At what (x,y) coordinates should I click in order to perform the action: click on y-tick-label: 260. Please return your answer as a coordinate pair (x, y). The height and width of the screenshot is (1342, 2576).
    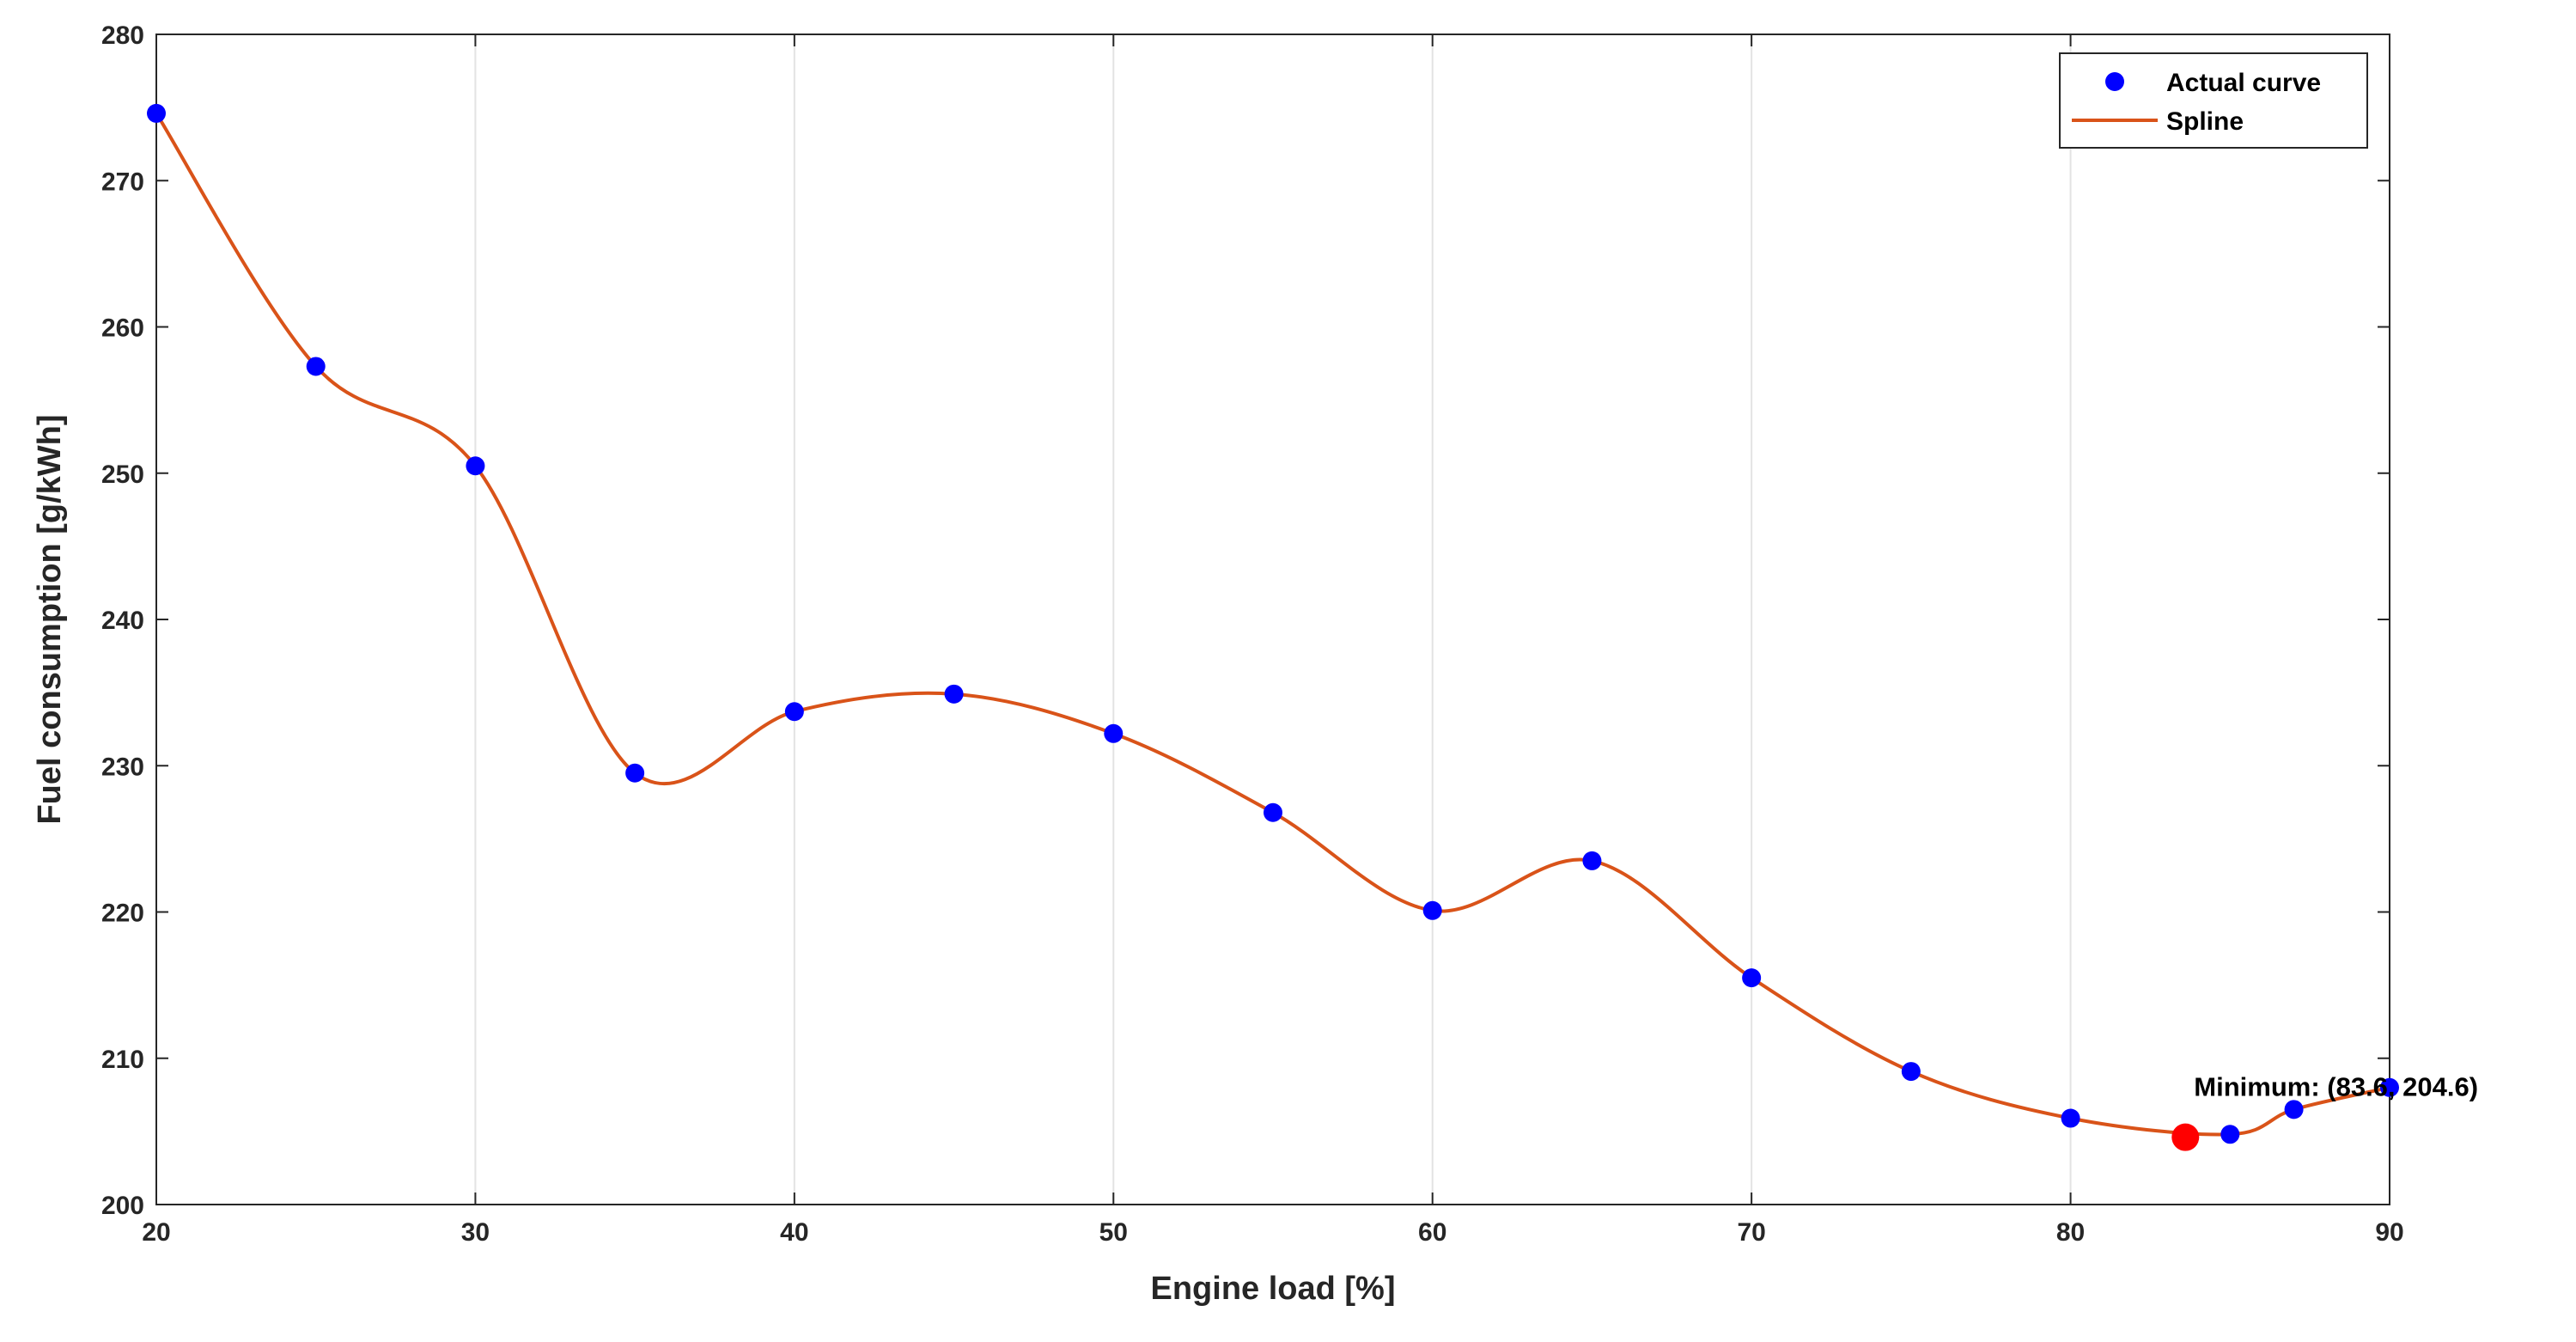
    Looking at the image, I should click on (122, 328).